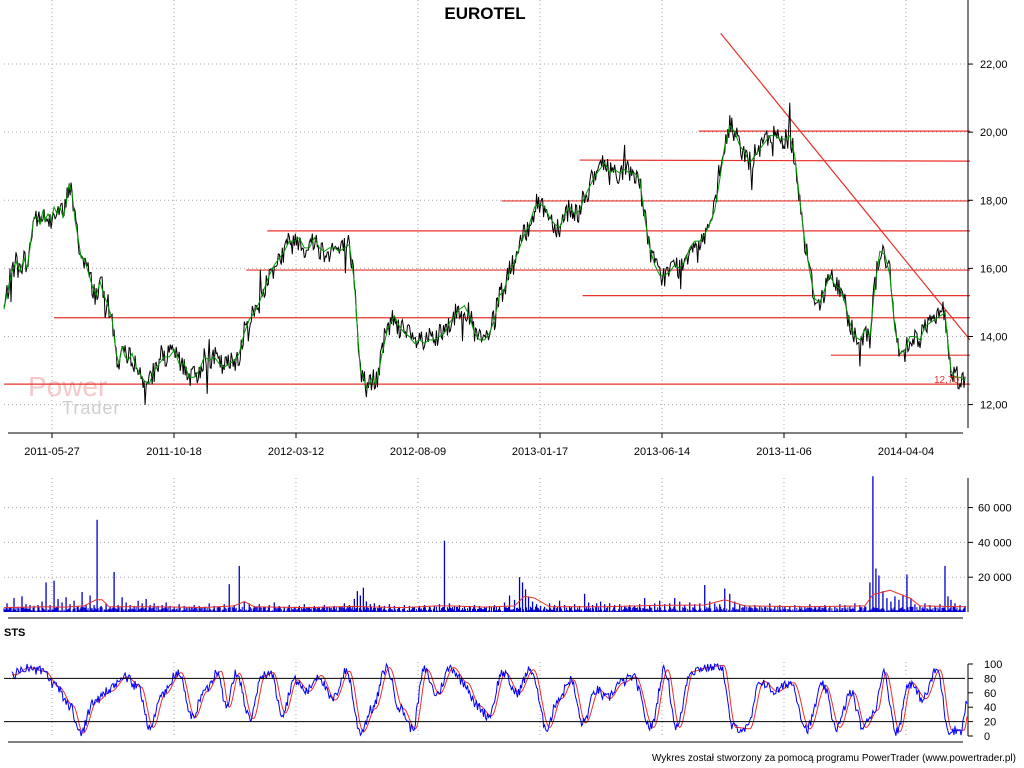 This screenshot has height=768, width=1024. I want to click on date-tick-label-0: 2011-05-27, so click(51, 452).